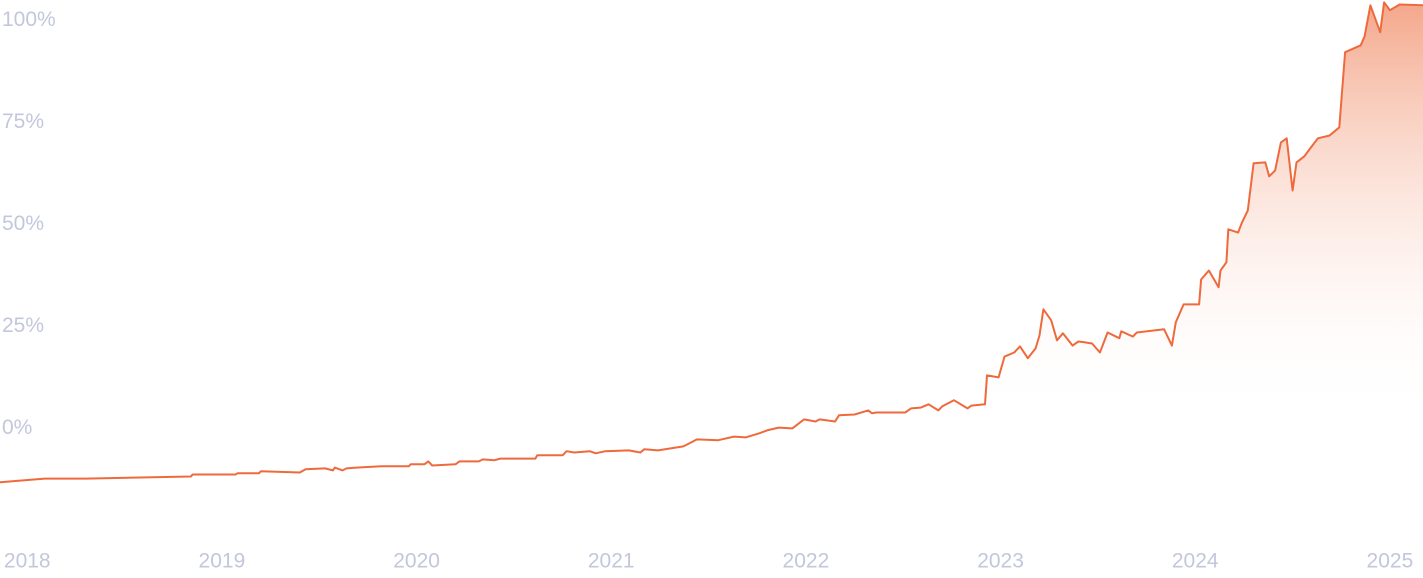 Image resolution: width=1423 pixels, height=578 pixels. What do you see at coordinates (1390, 561) in the screenshot?
I see `x-tick-label: 2025` at bounding box center [1390, 561].